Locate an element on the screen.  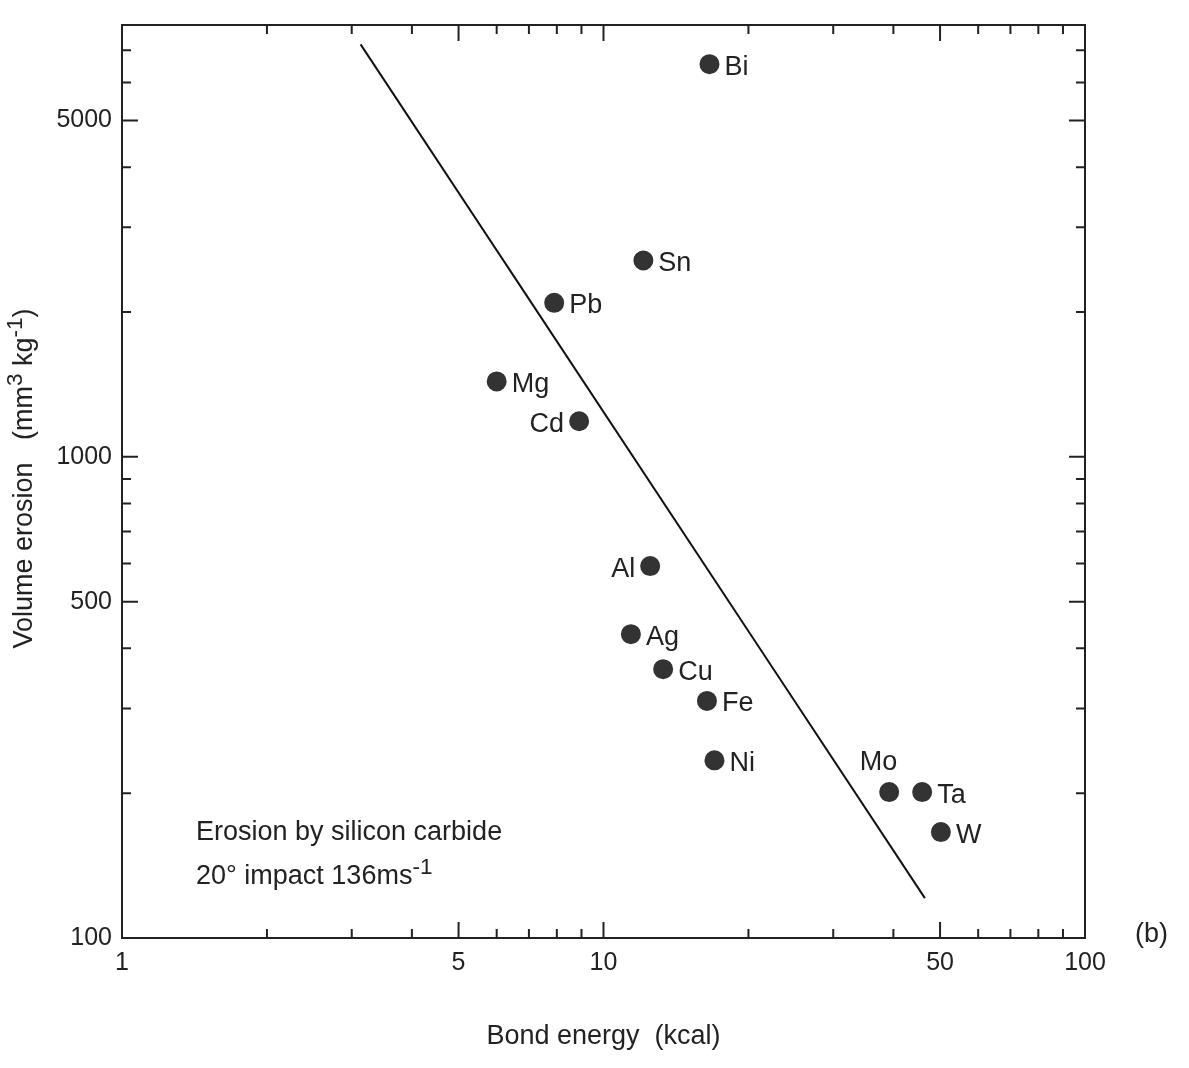
annotation: Fe is located at coordinates (737, 702).